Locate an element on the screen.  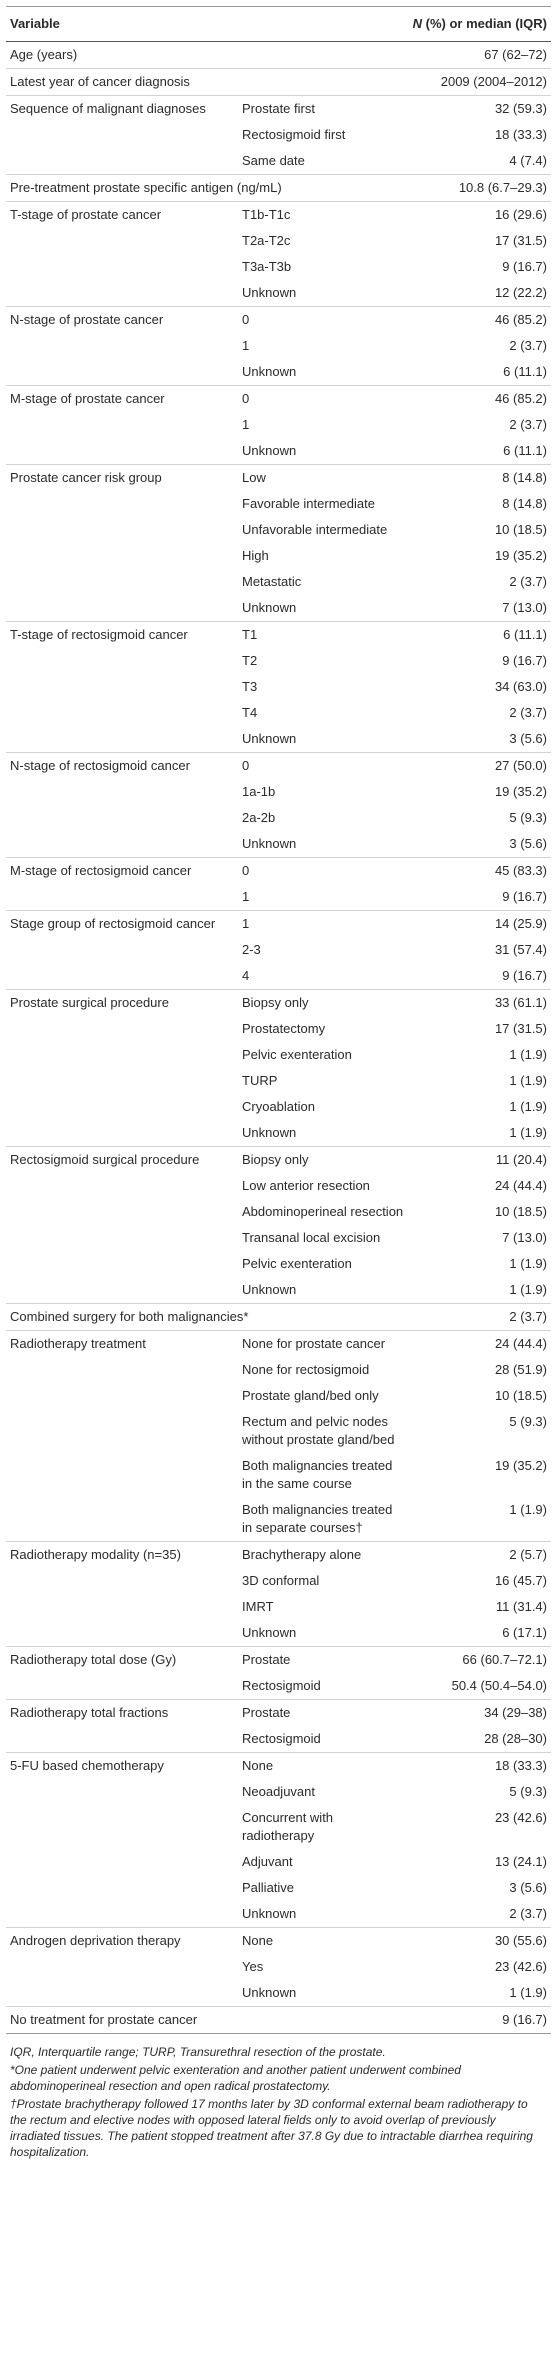
category-cell: Yes is located at coordinates (253, 1966).